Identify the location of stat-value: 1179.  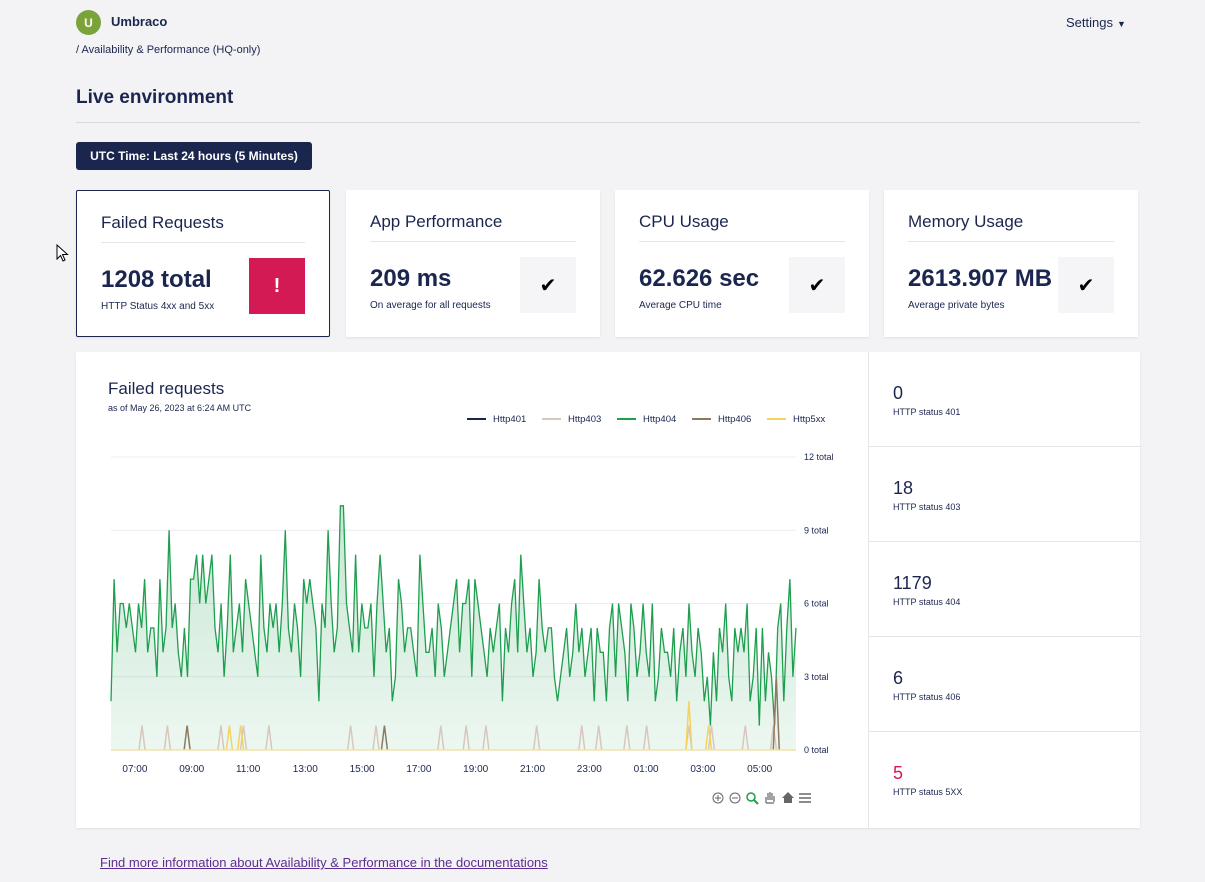
(912, 583).